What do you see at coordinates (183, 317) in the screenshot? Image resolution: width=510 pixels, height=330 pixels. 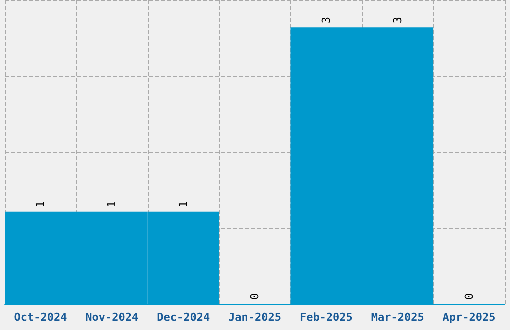 I see `x-tick-label: Dec-2024` at bounding box center [183, 317].